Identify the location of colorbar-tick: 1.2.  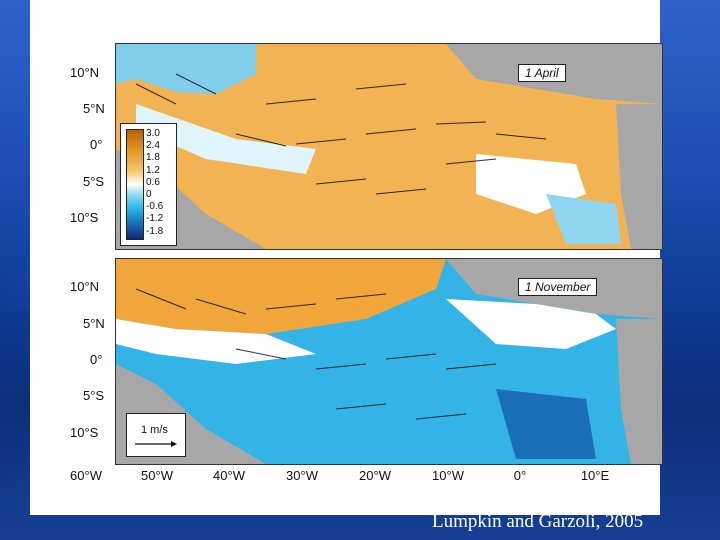
(153, 170).